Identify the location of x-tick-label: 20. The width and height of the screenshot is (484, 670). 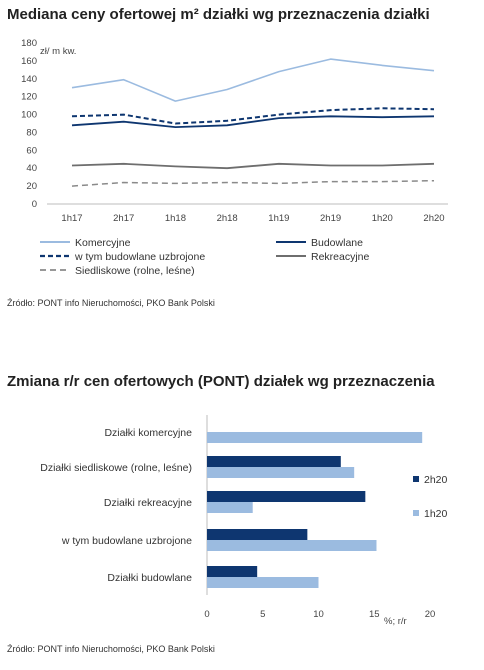
(430, 614).